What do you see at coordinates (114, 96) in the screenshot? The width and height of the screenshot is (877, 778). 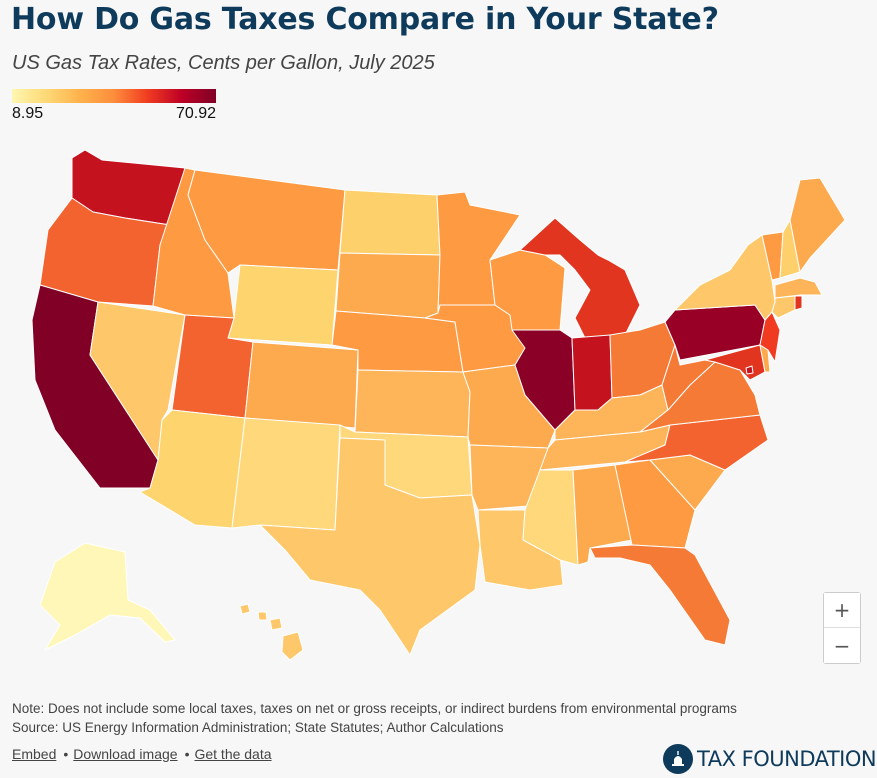 I see `legend-gradient-bar` at bounding box center [114, 96].